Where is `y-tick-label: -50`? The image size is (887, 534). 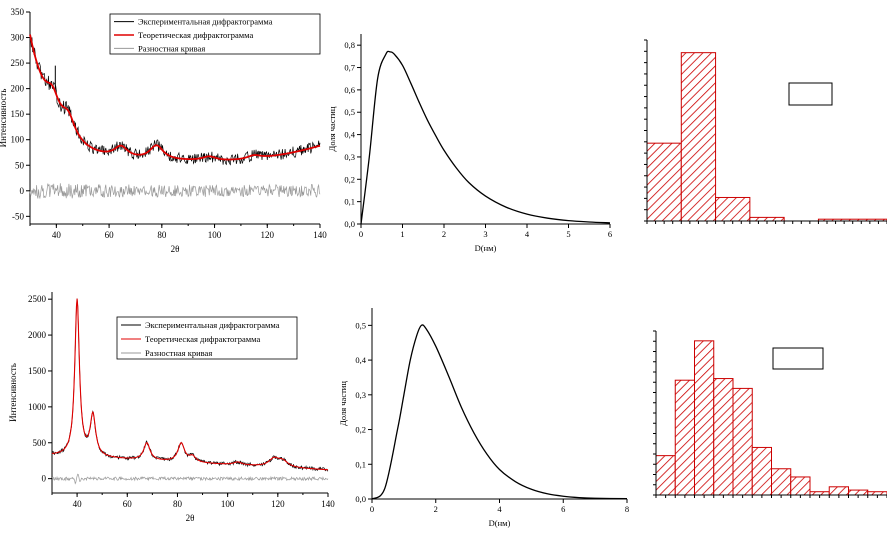 y-tick-label: -50 is located at coordinates (18, 216).